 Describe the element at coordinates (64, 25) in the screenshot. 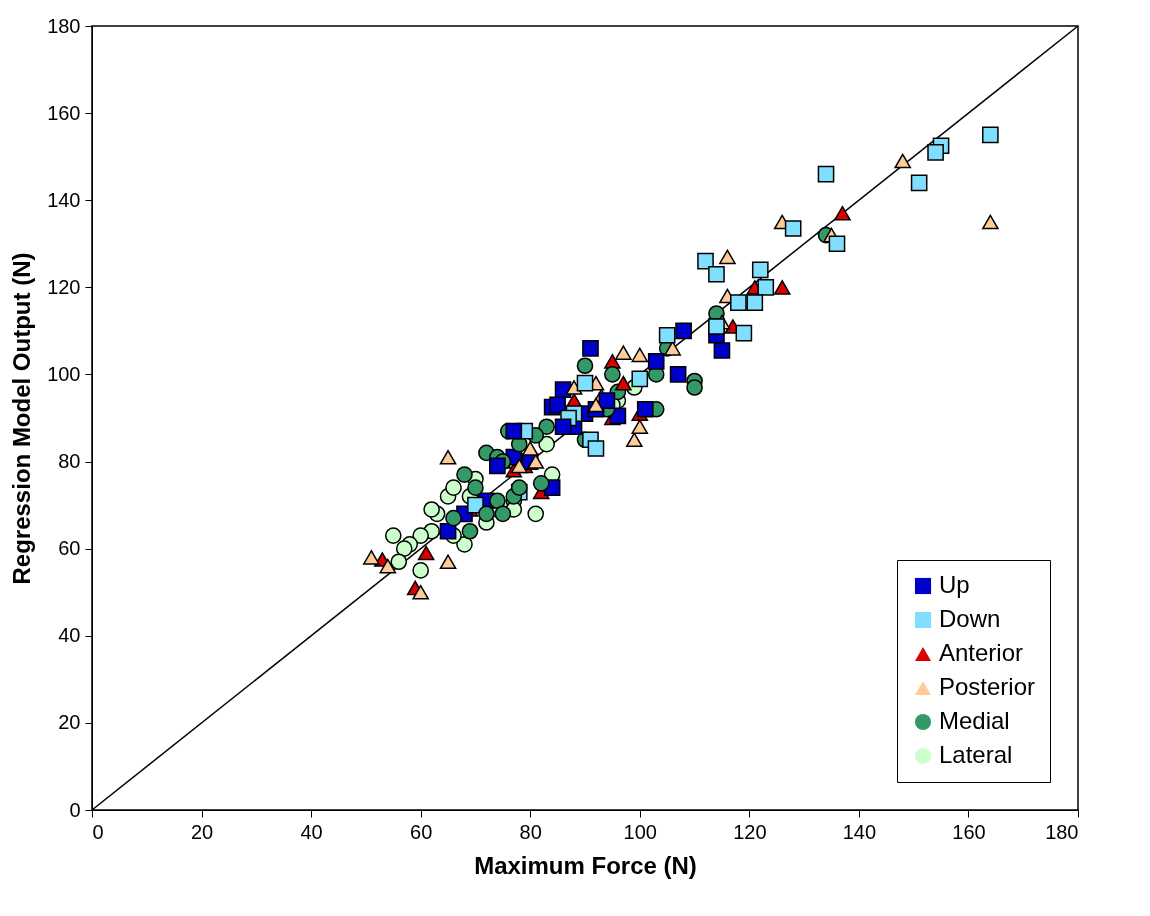

I see `y-tick-label: 180` at that location.